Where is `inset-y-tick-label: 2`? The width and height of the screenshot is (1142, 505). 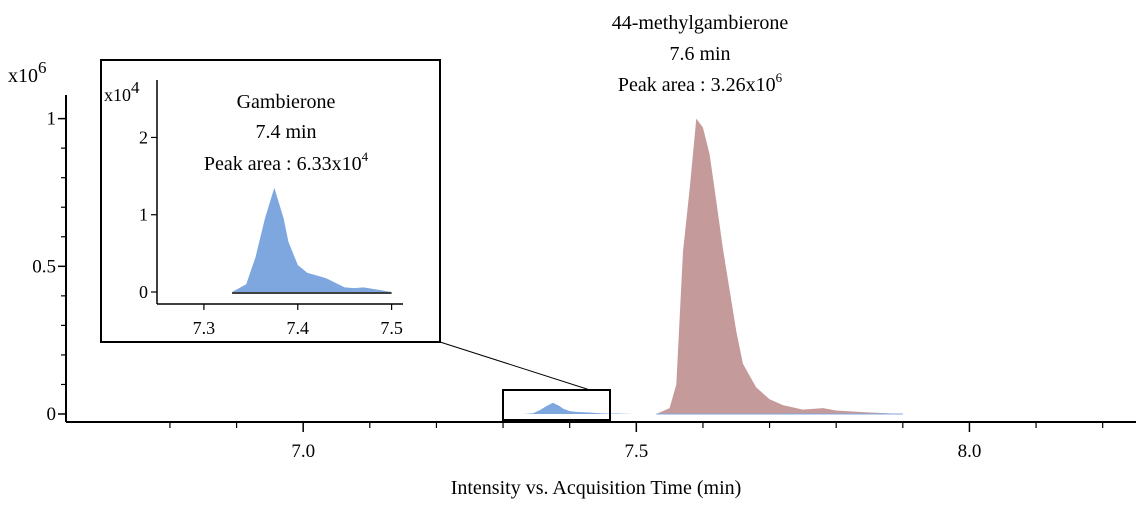
inset-y-tick-label: 2 is located at coordinates (143, 137).